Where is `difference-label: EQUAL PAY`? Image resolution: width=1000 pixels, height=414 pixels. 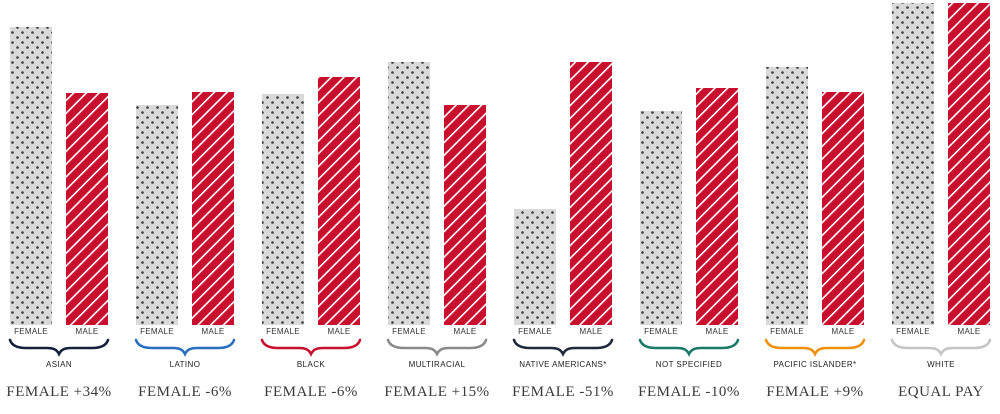 difference-label: EQUAL PAY is located at coordinates (941, 392).